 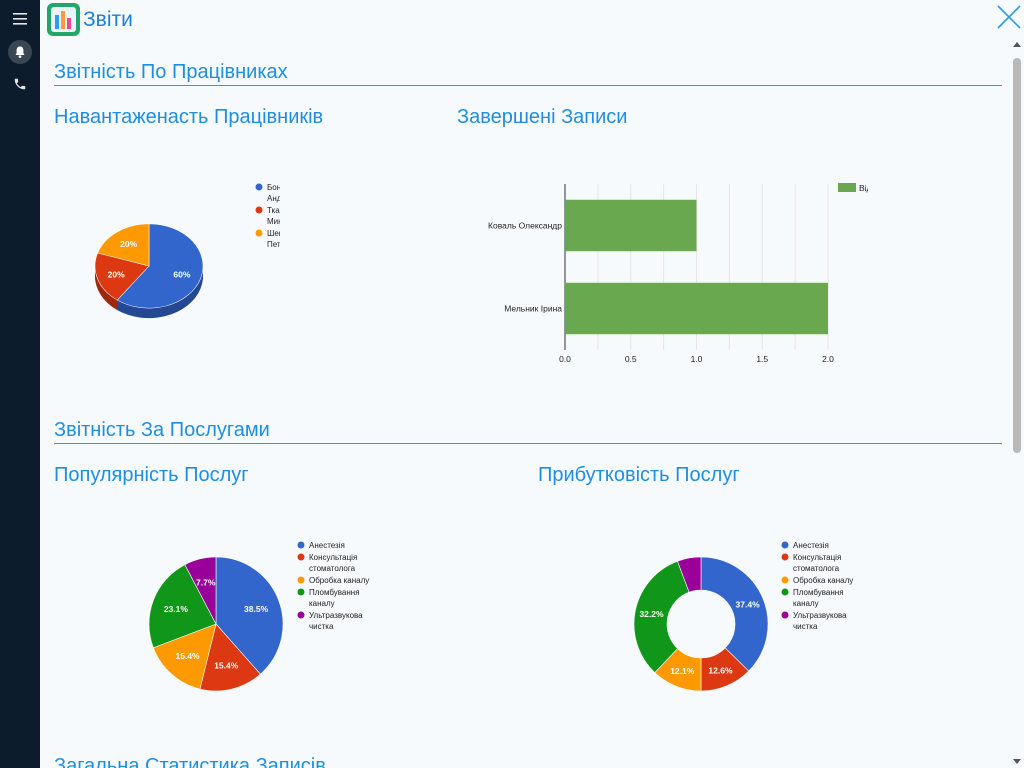 What do you see at coordinates (20, 384) in the screenshot?
I see `sidebar` at bounding box center [20, 384].